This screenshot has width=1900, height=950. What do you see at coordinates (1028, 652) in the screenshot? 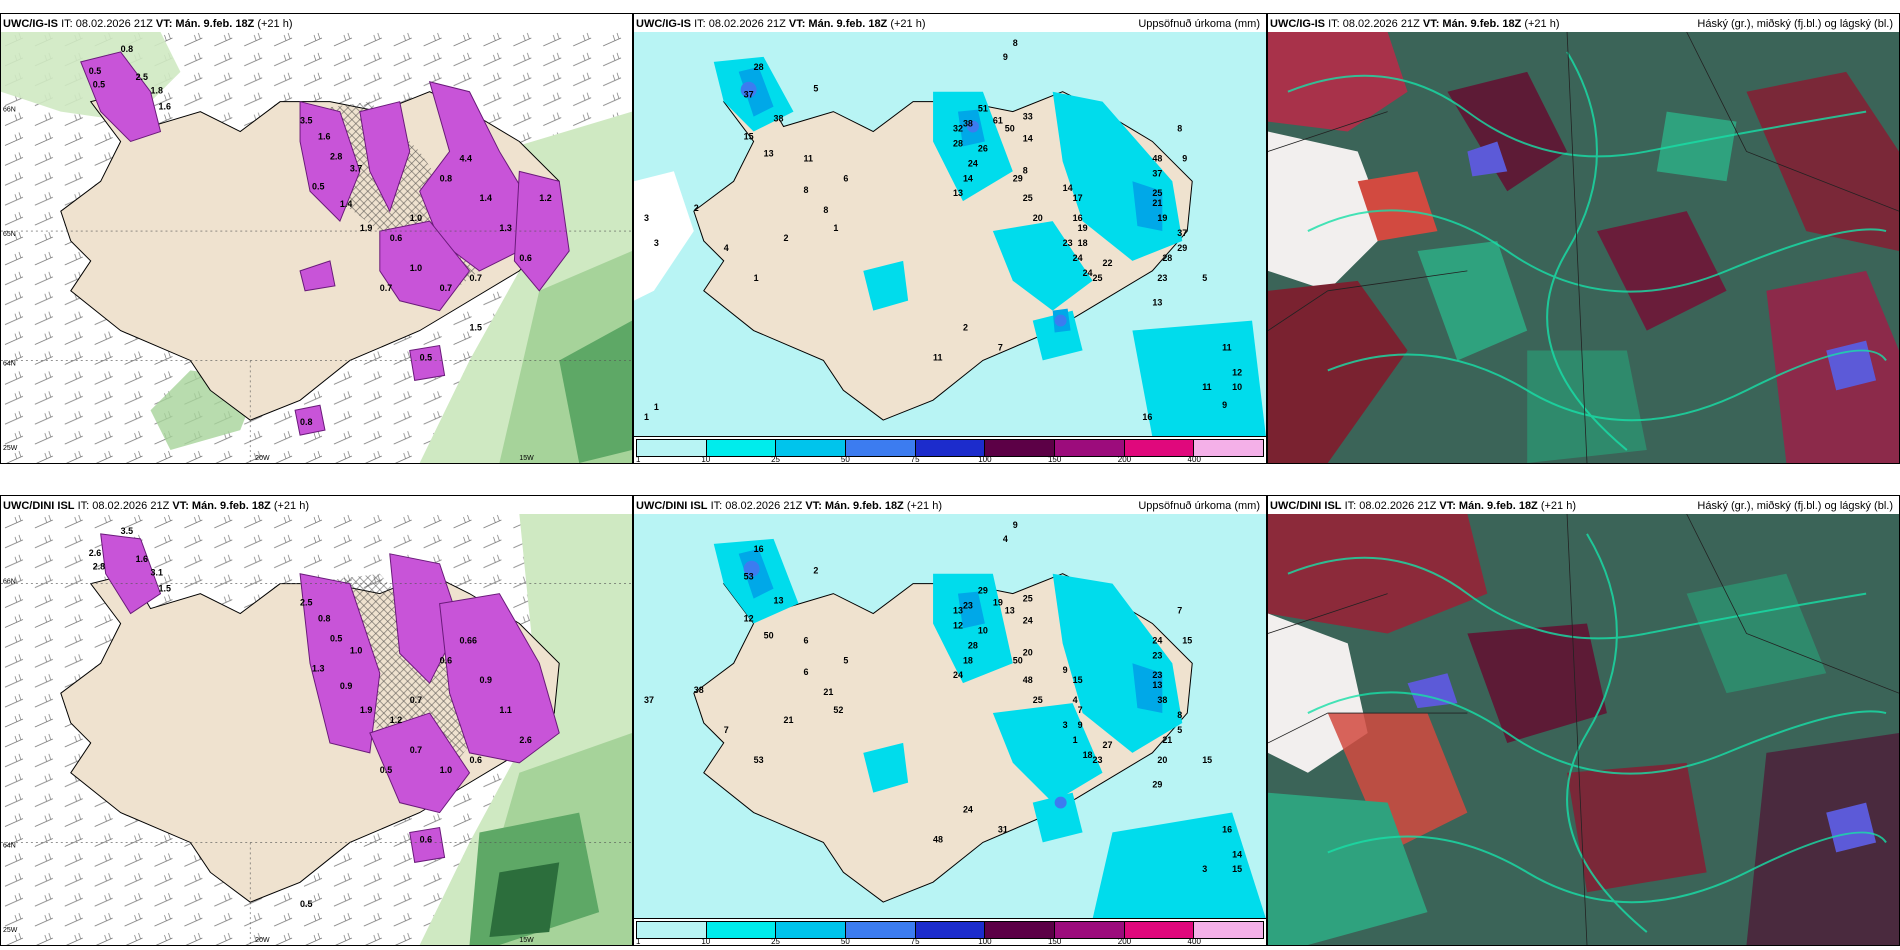
I see `value-label: 20` at bounding box center [1028, 652].